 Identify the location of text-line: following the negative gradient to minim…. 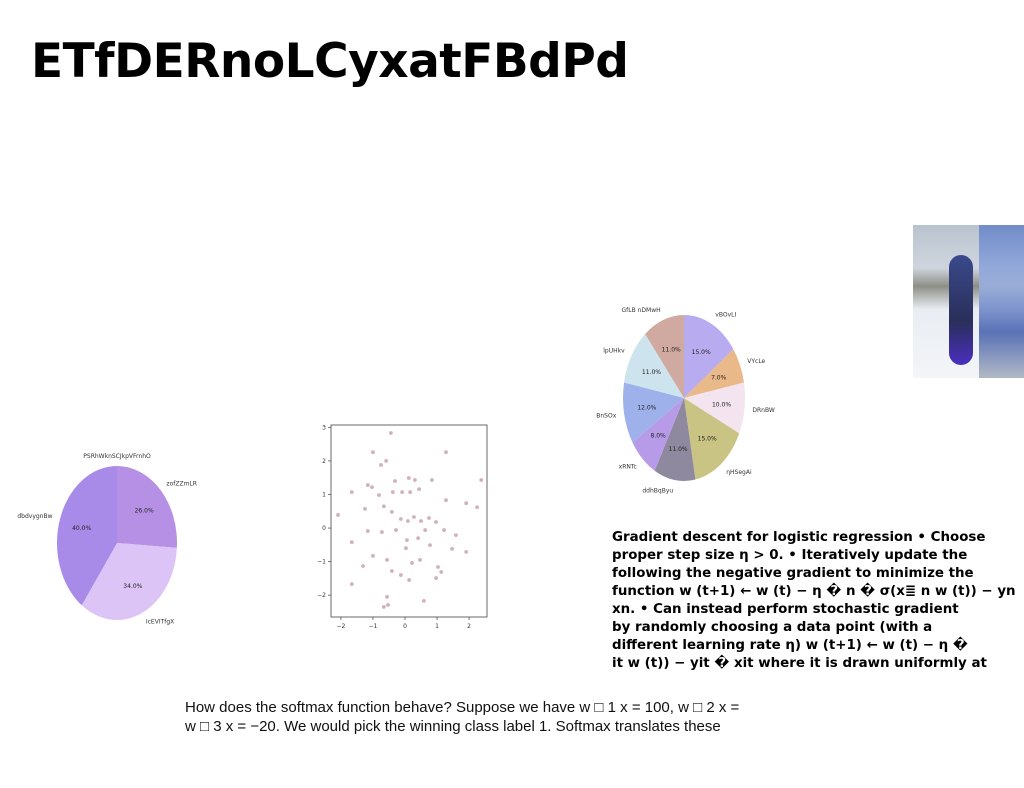
(793, 573).